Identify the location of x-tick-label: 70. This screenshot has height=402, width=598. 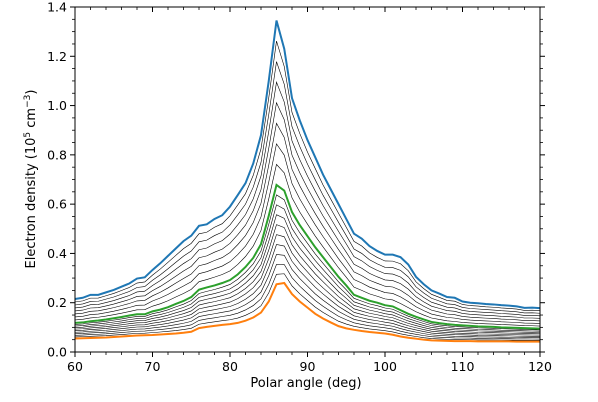
(153, 366).